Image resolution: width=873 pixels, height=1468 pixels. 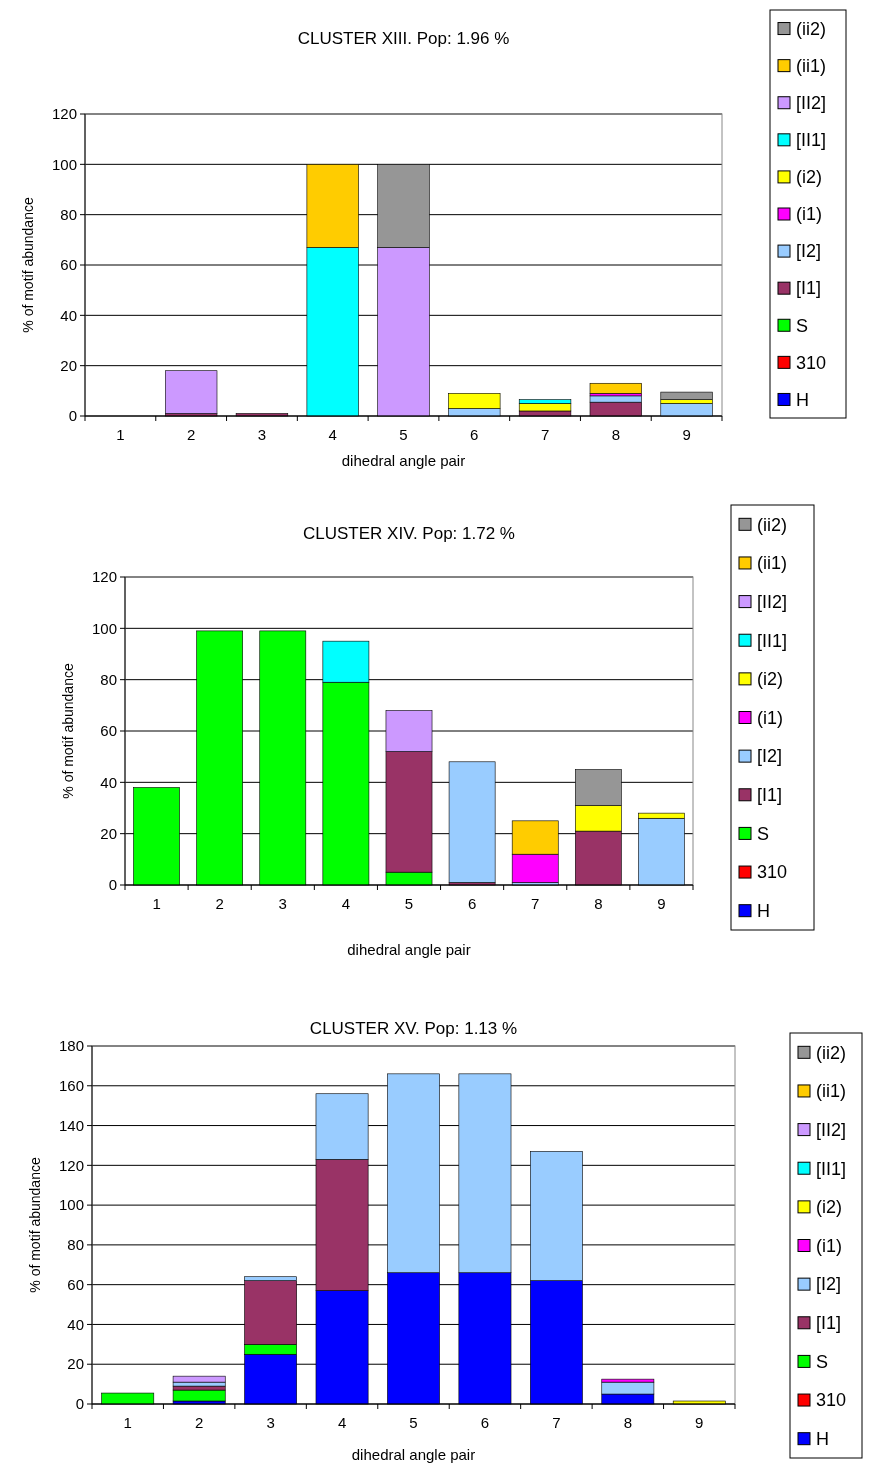 What do you see at coordinates (403, 38) in the screenshot?
I see `chart-title: CLUSTER XIII. Pop: 1.96 %` at bounding box center [403, 38].